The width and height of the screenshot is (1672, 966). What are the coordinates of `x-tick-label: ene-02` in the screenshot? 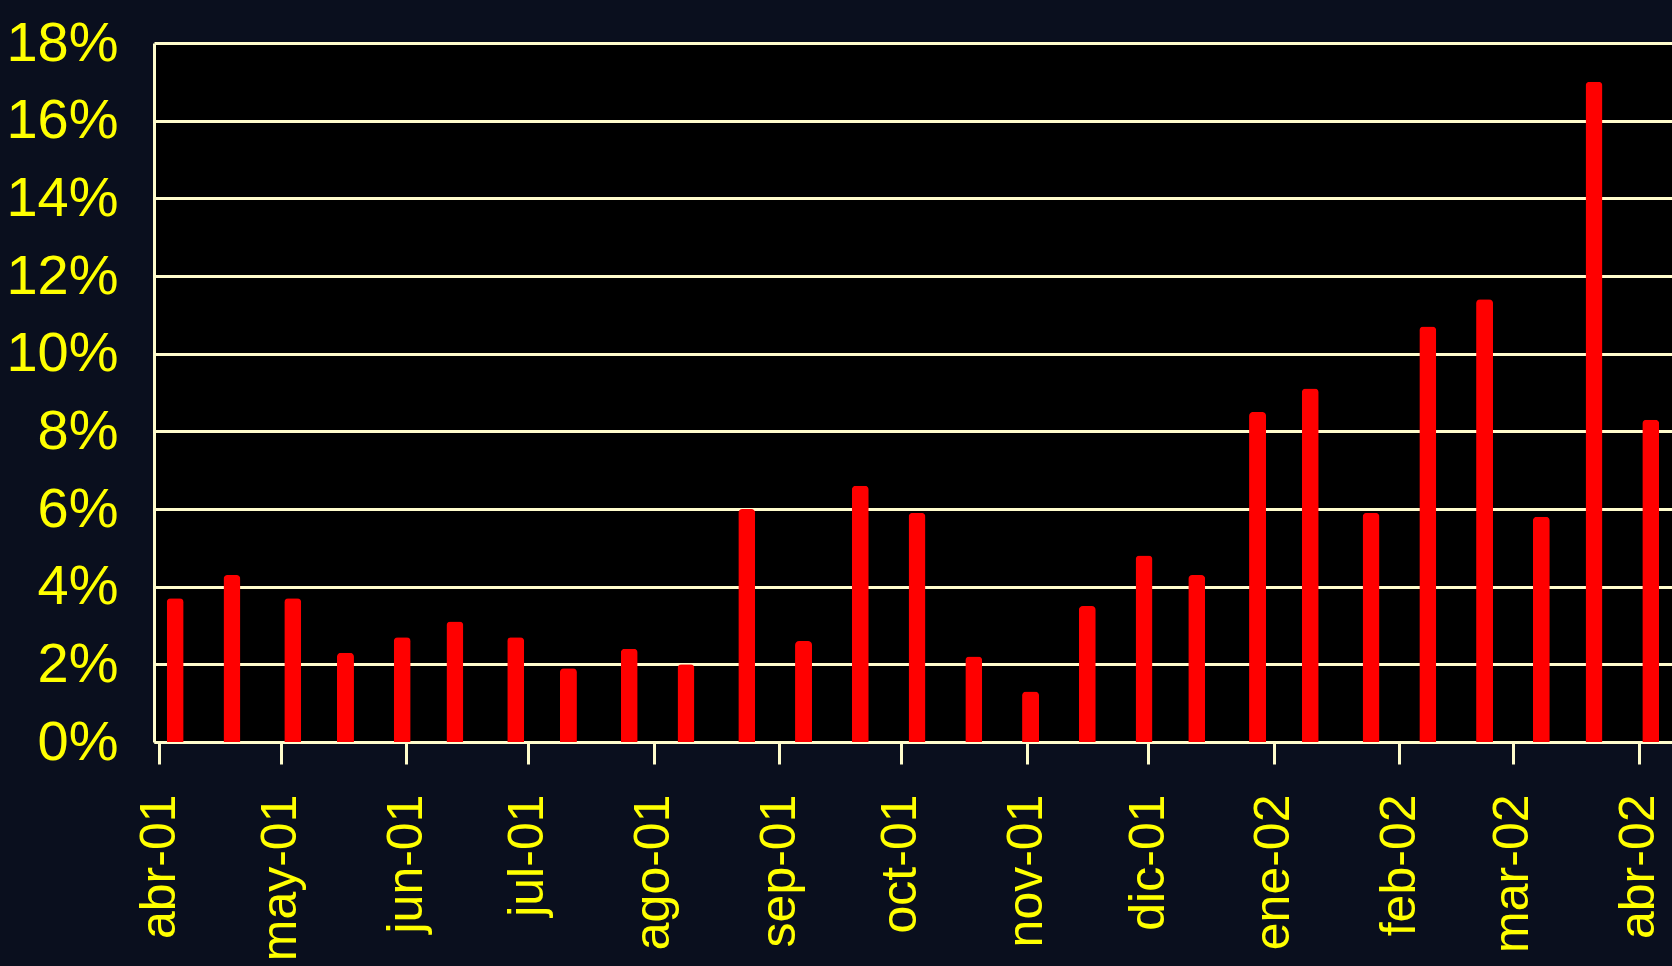 It's located at (1272, 872).